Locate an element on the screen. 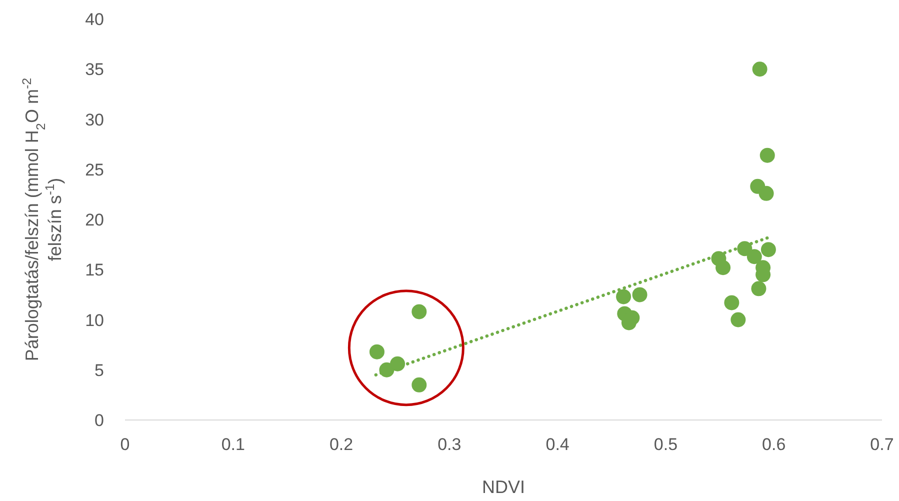 The image size is (899, 501). y-tick-label: 30 is located at coordinates (94, 120).